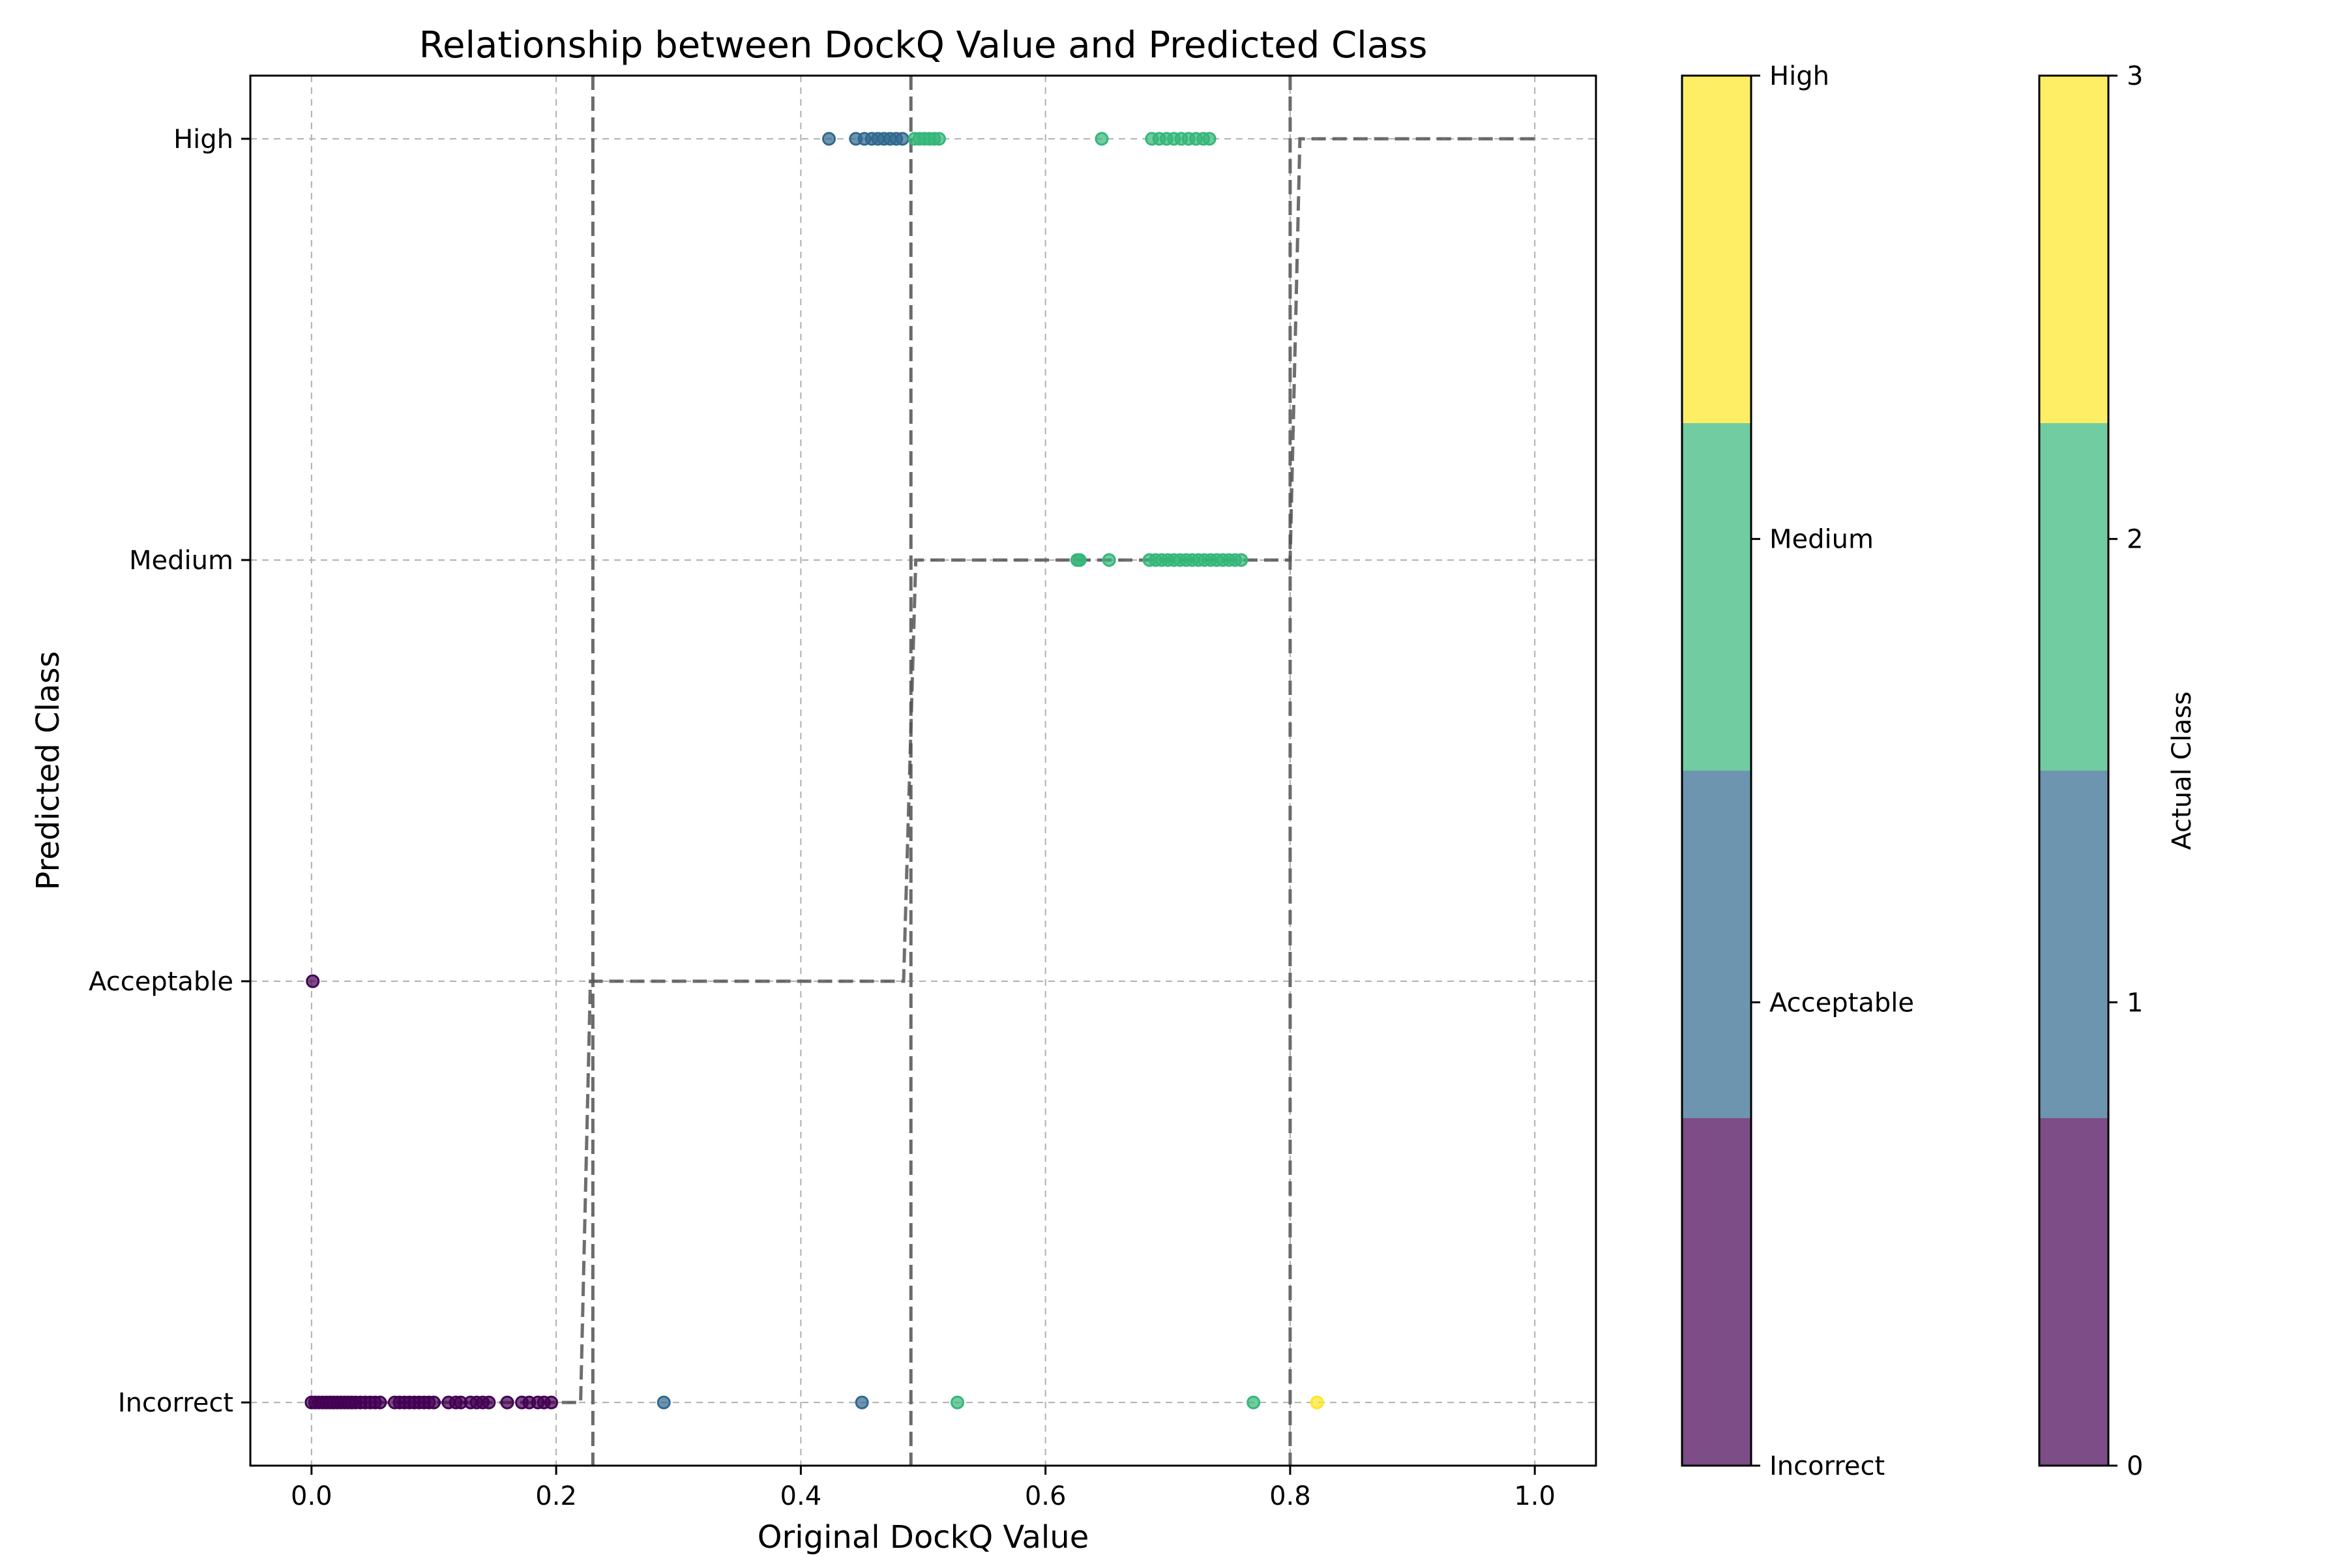  Describe the element at coordinates (311, 1496) in the screenshot. I see `x-tick-label: 0.0` at that location.